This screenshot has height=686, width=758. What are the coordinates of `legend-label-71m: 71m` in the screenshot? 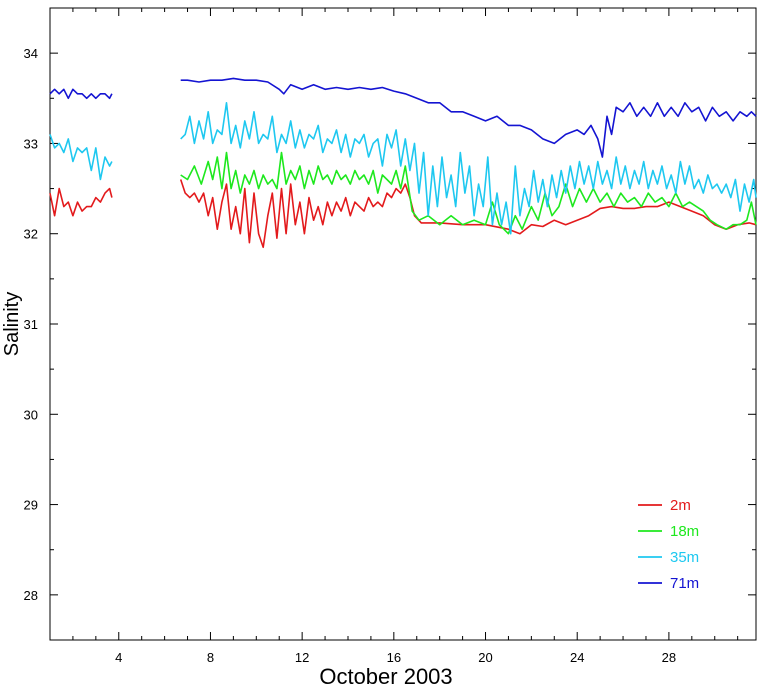 It's located at (684, 583).